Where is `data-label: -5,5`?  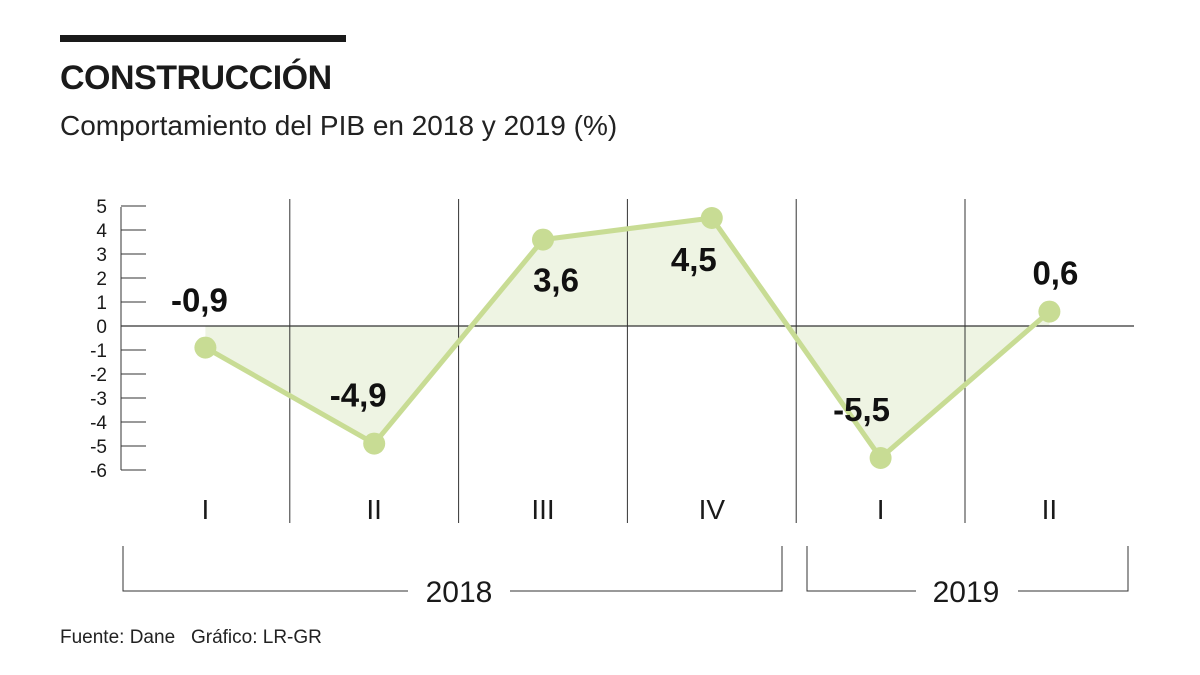
data-label: -5,5 is located at coordinates (861, 409).